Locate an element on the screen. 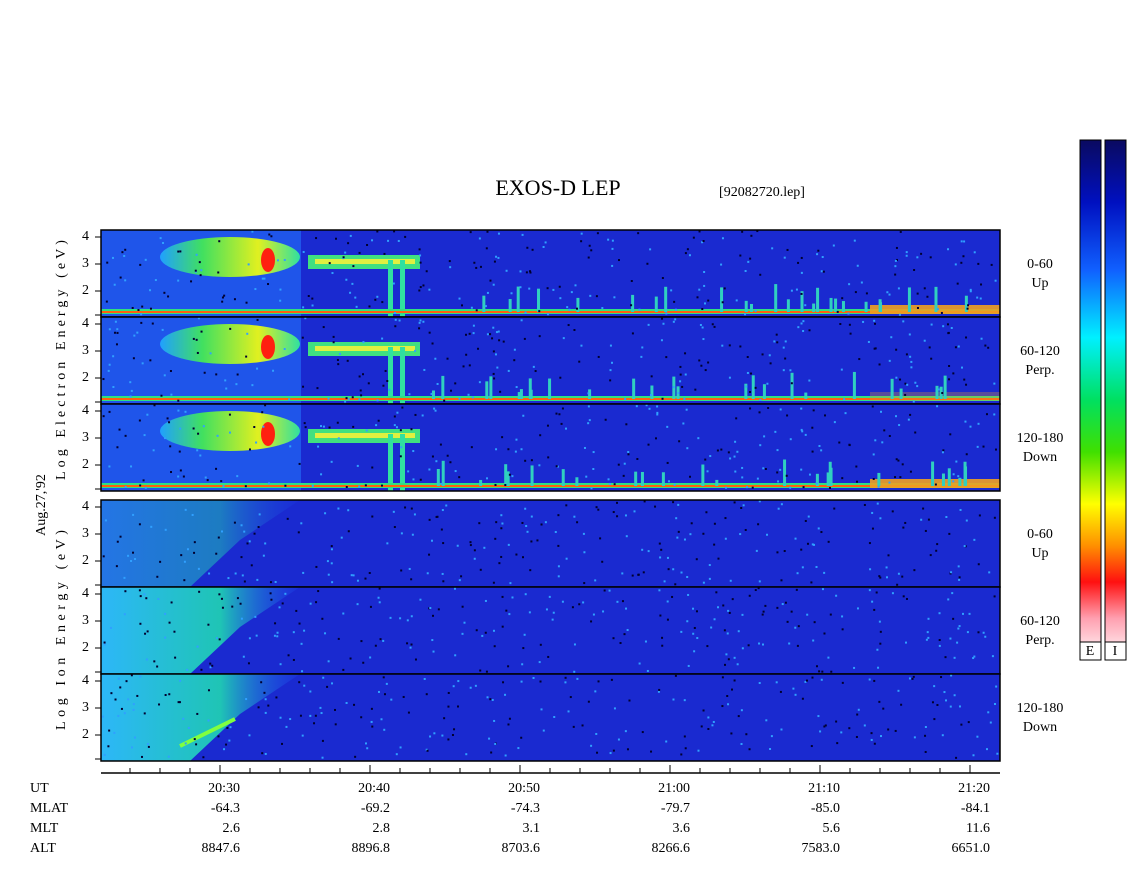  row-value: 8266.6 is located at coordinates (671, 848).